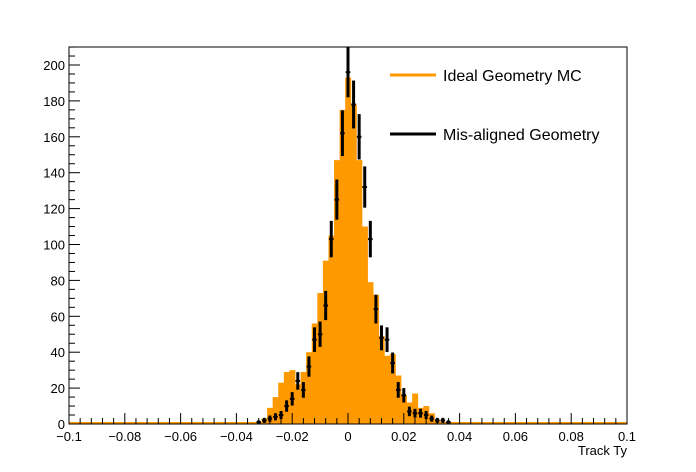 The height and width of the screenshot is (472, 696). I want to click on y-tick-label: 180, so click(54, 101).